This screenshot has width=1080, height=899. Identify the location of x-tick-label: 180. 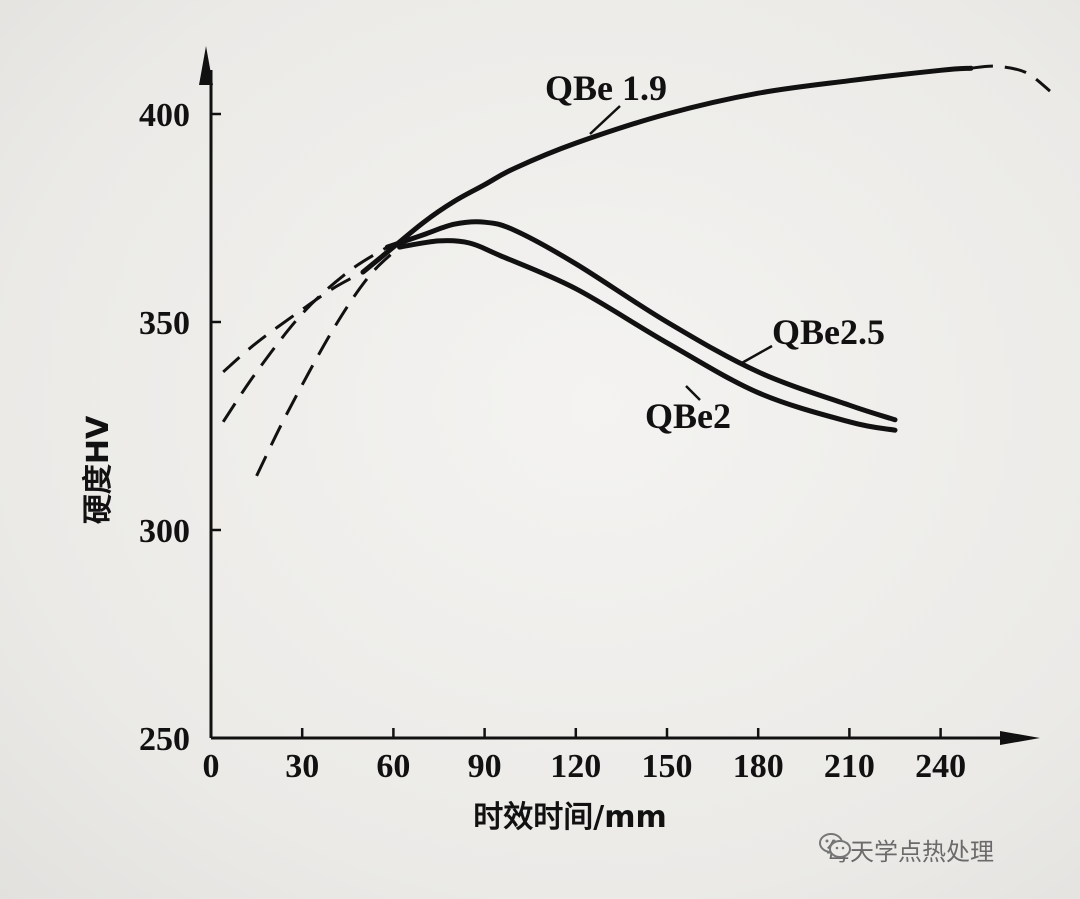
(758, 766).